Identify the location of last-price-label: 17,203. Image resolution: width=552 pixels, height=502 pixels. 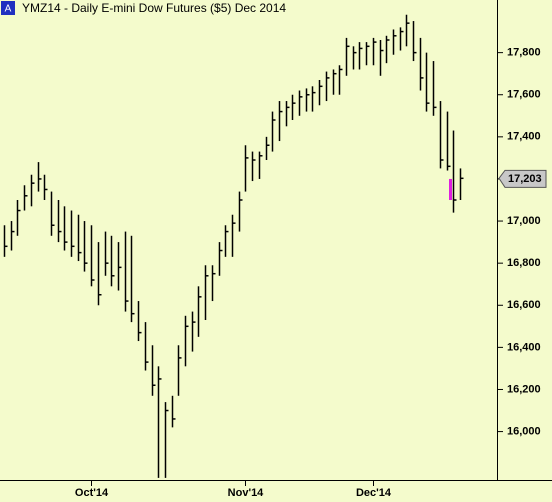
(525, 179).